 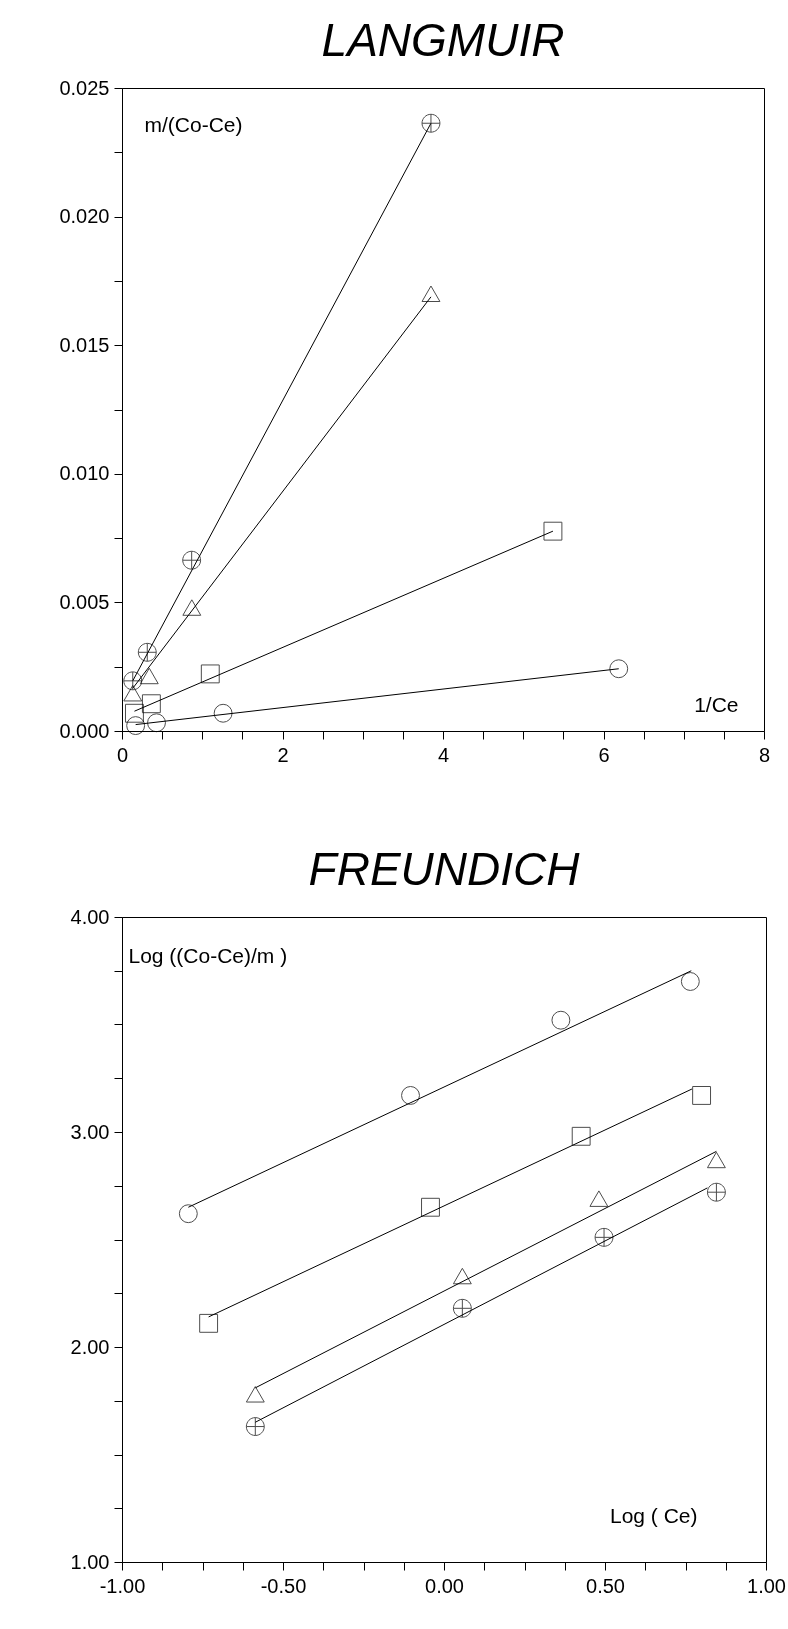 What do you see at coordinates (84, 730) in the screenshot?
I see `y-tick-label: 0.000` at bounding box center [84, 730].